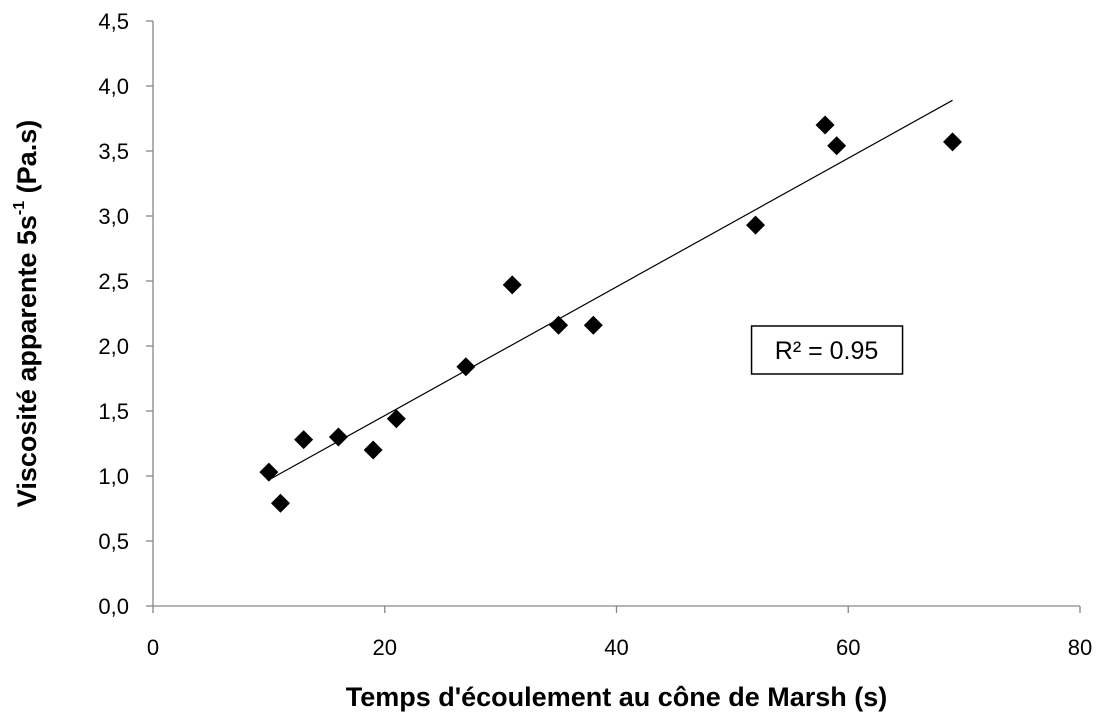 This screenshot has width=1102, height=715. I want to click on x-tick-label: 0, so click(153, 647).